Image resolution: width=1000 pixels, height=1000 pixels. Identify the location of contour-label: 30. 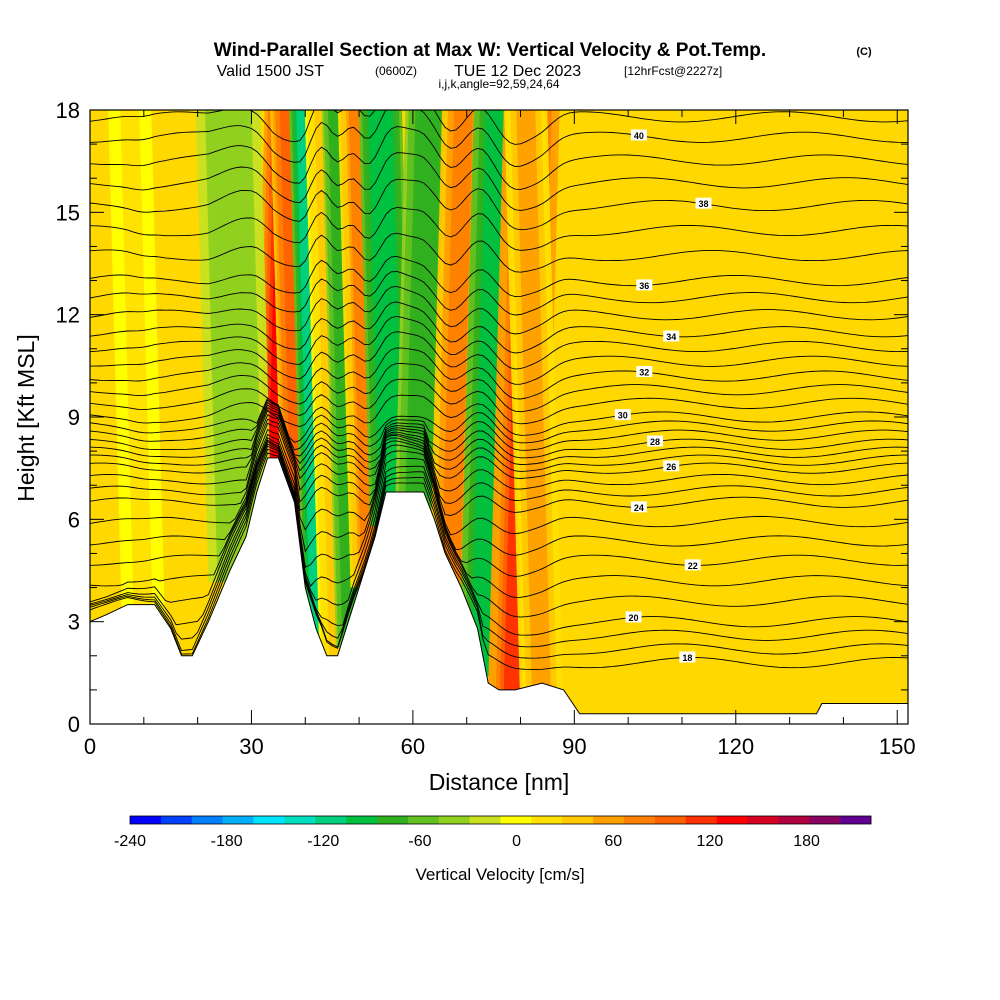
(623, 416).